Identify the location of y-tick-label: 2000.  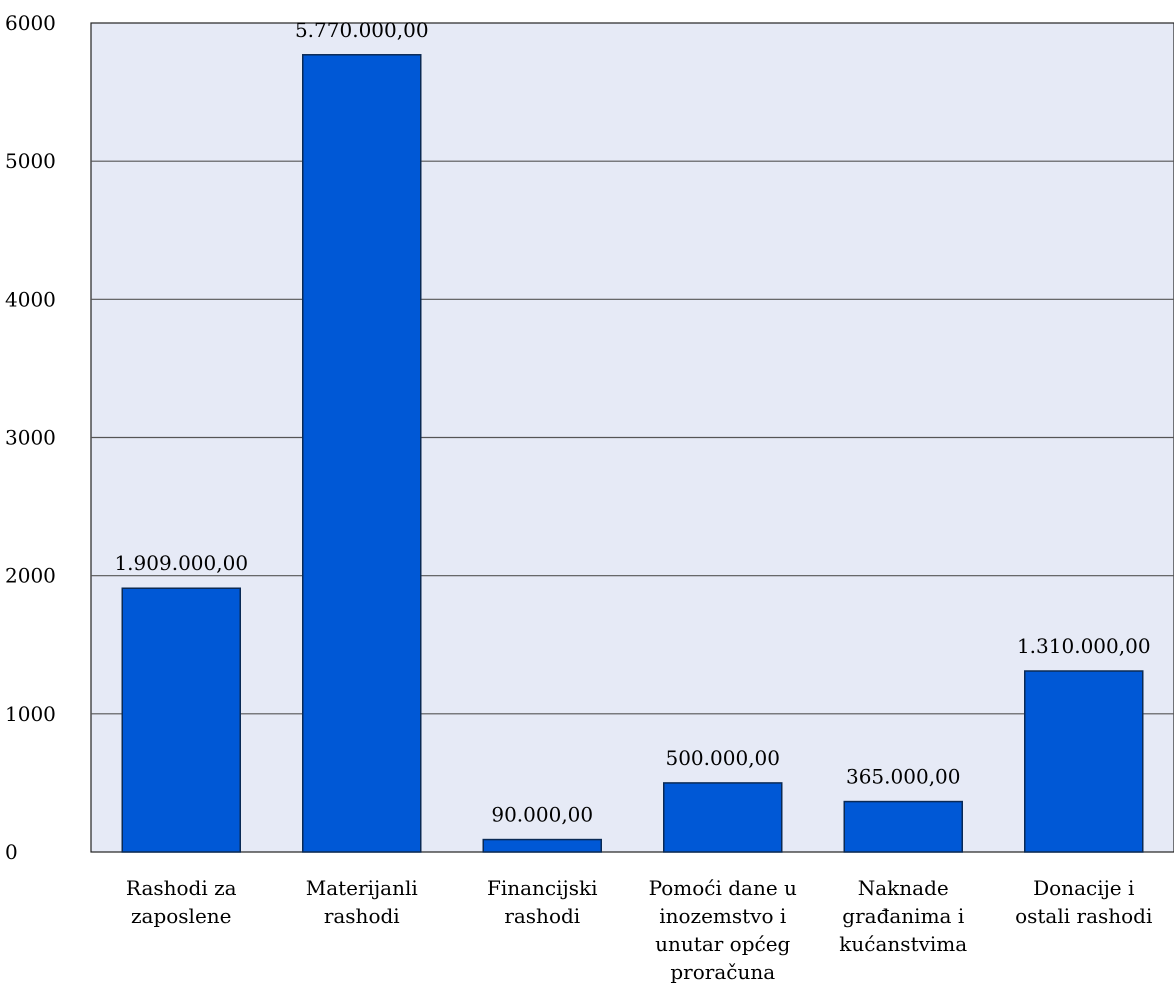
(30, 576).